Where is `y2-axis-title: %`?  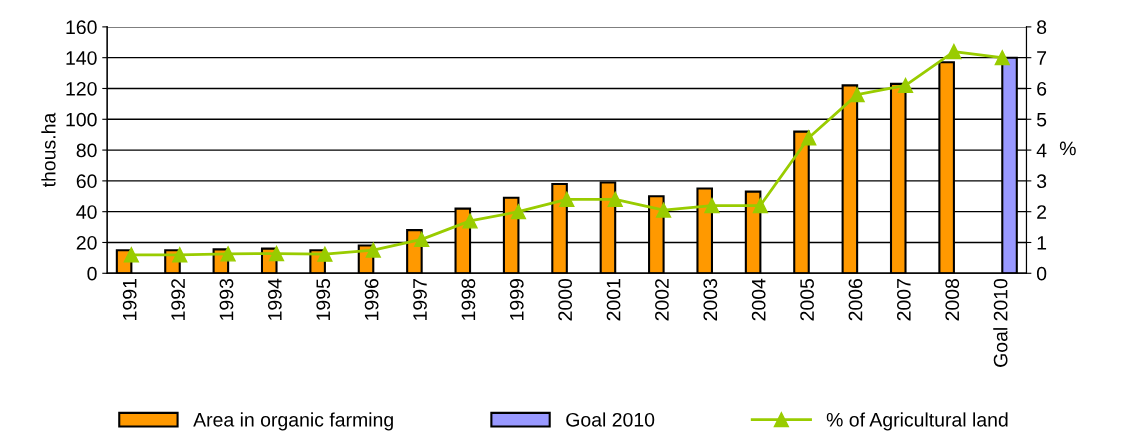
y2-axis-title: % is located at coordinates (1067, 148).